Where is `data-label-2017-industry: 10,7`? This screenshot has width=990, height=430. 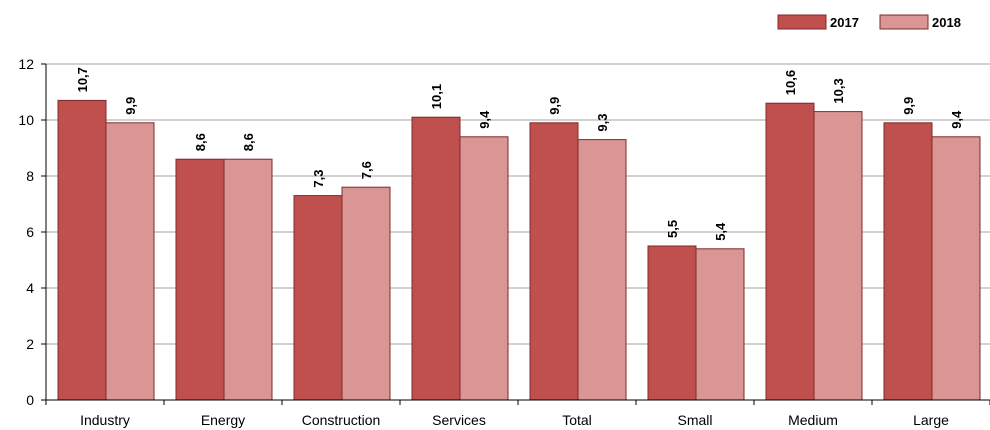 data-label-2017-industry: 10,7 is located at coordinates (82, 79).